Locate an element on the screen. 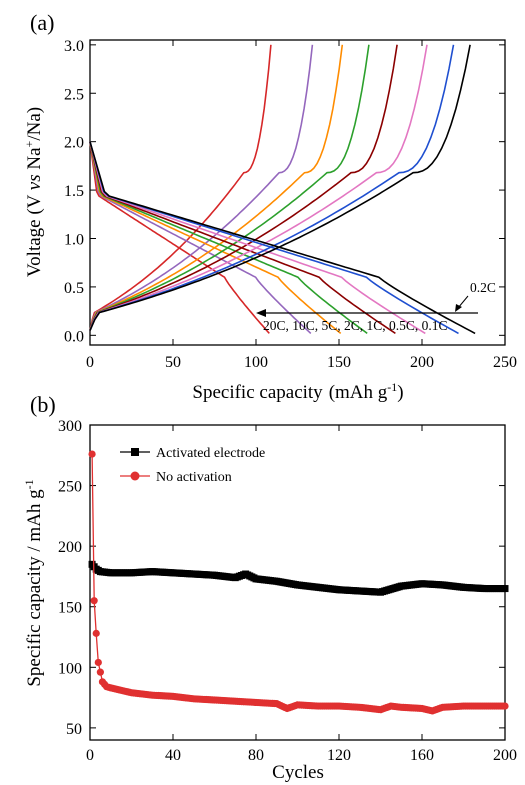  panel-b-x-axis-title: Cycles is located at coordinates (298, 772).